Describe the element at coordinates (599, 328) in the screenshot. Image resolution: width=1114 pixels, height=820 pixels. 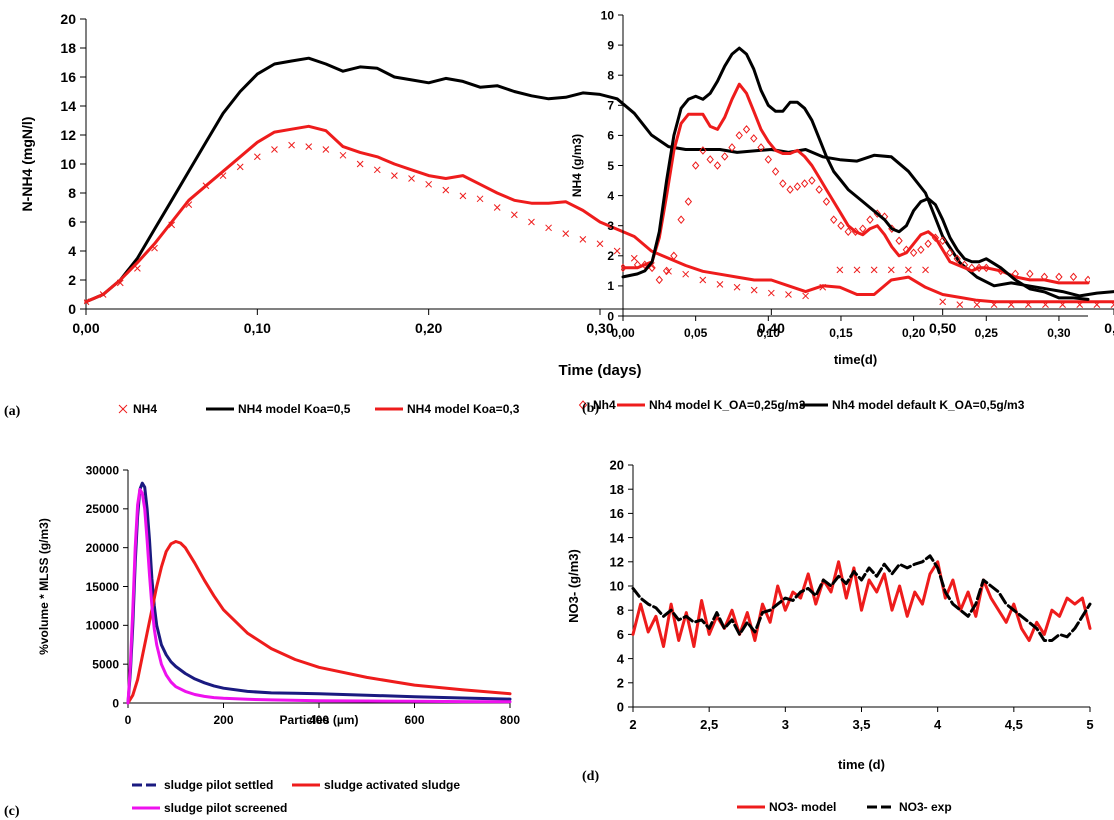
I see `x-tick-label: 0,30` at that location.